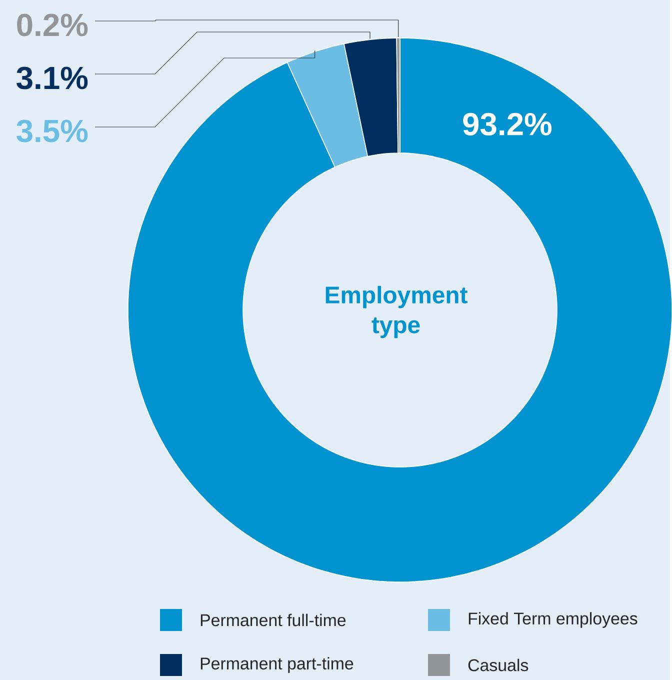  Describe the element at coordinates (507, 124) in the screenshot. I see `data-label: 93.2%` at that location.